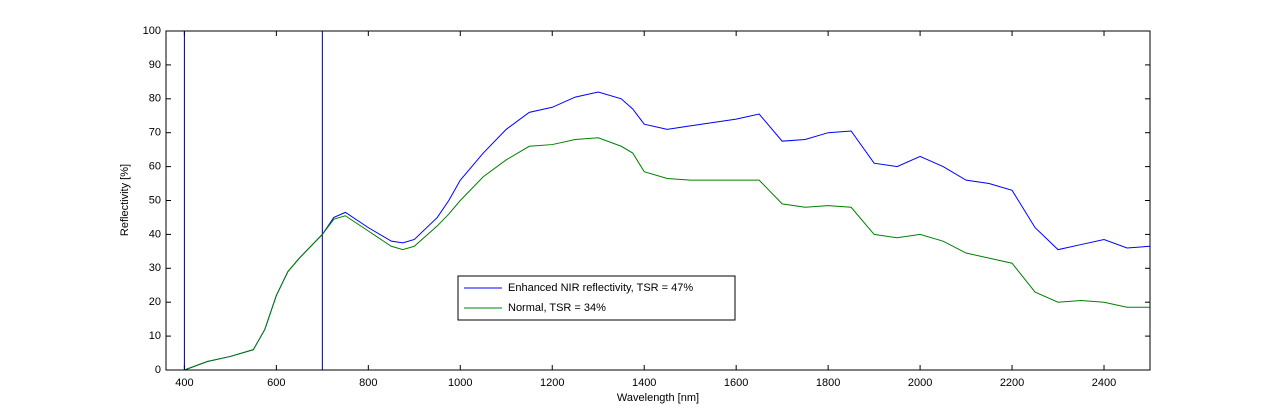 This screenshot has height=416, width=1271. Describe the element at coordinates (600, 288) in the screenshot. I see `legend-label: Enhanced NIR reflectivity, TSR = 47%` at that location.